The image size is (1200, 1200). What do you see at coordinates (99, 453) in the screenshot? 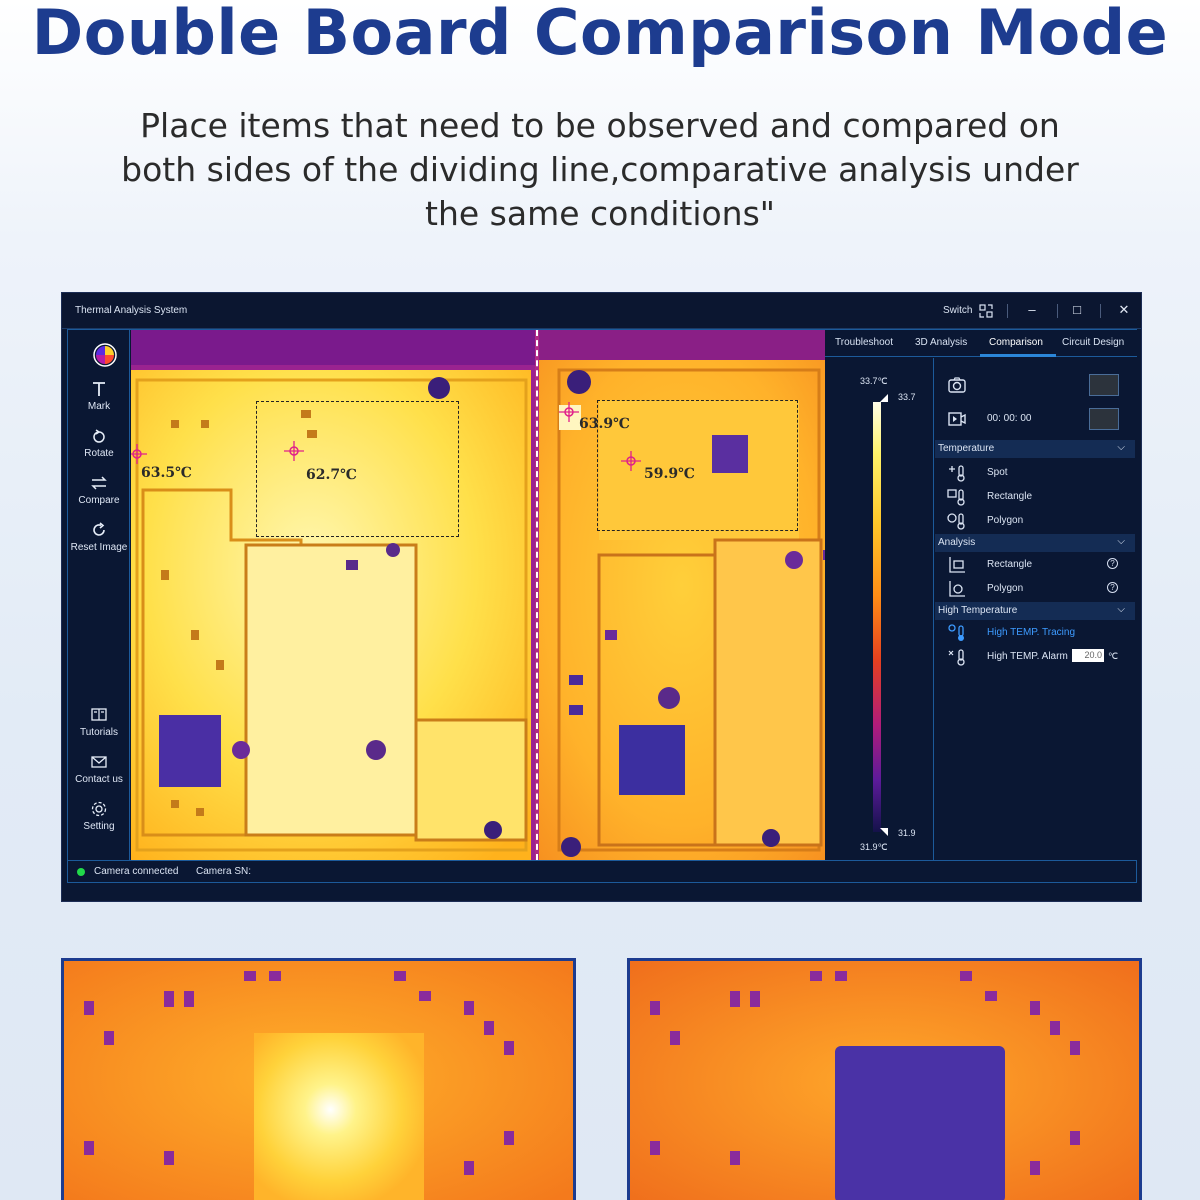
I see `sidebar-item-label: Rotate` at bounding box center [99, 453].